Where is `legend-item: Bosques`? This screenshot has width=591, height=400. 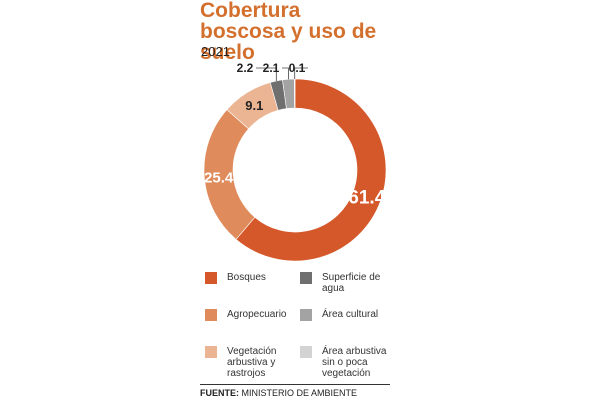
legend-item: Bosques is located at coordinates (253, 278).